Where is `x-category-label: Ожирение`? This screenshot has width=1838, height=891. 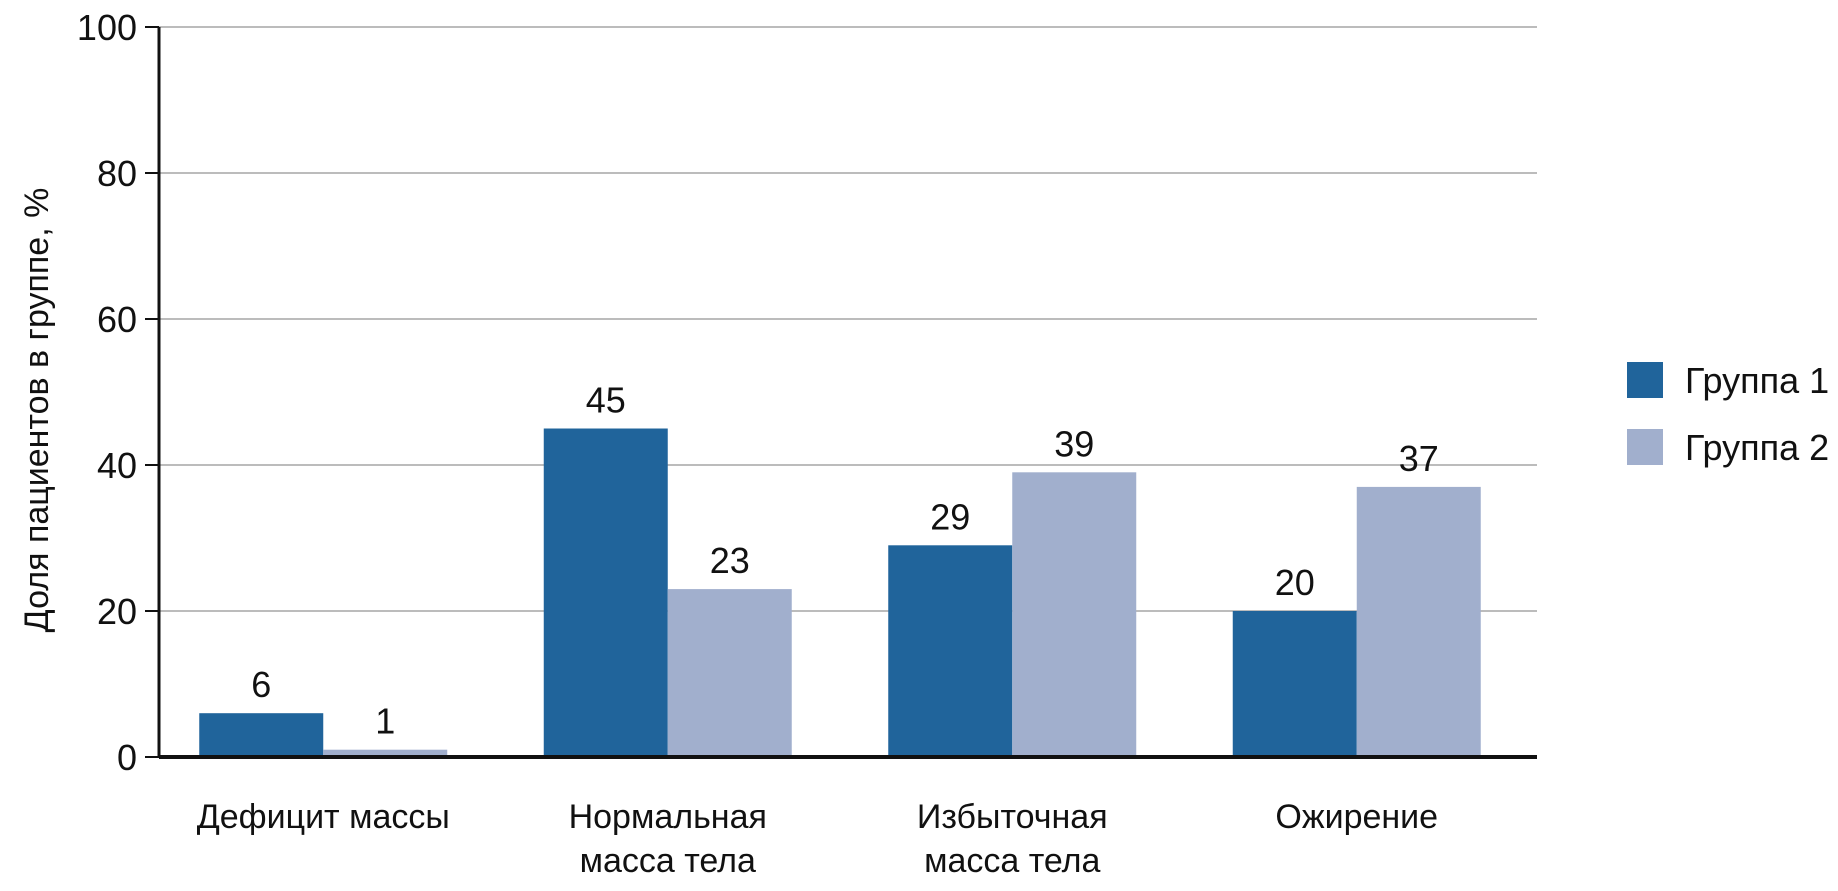 x-category-label: Ожирение is located at coordinates (1356, 817).